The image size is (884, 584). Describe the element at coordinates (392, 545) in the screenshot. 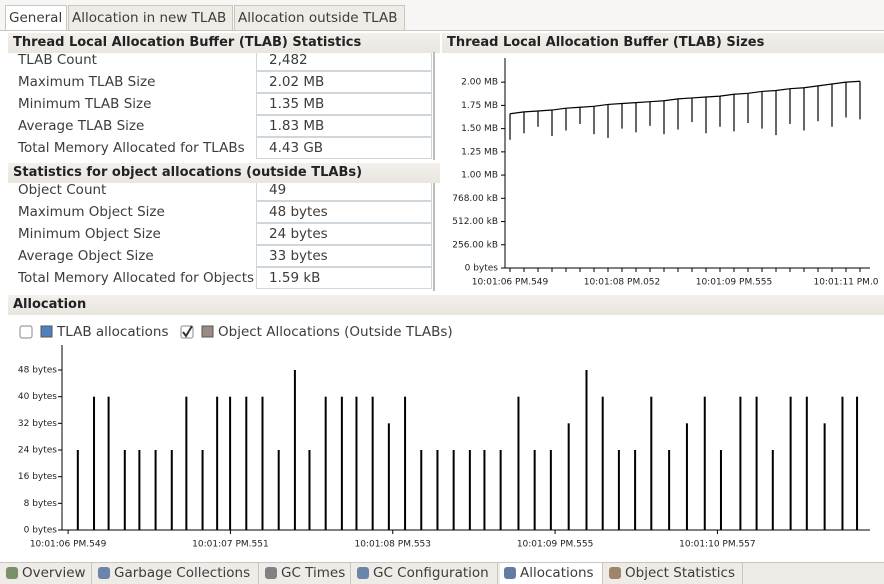

I see `x-tick-label: 10:01:08 PM.553` at that location.